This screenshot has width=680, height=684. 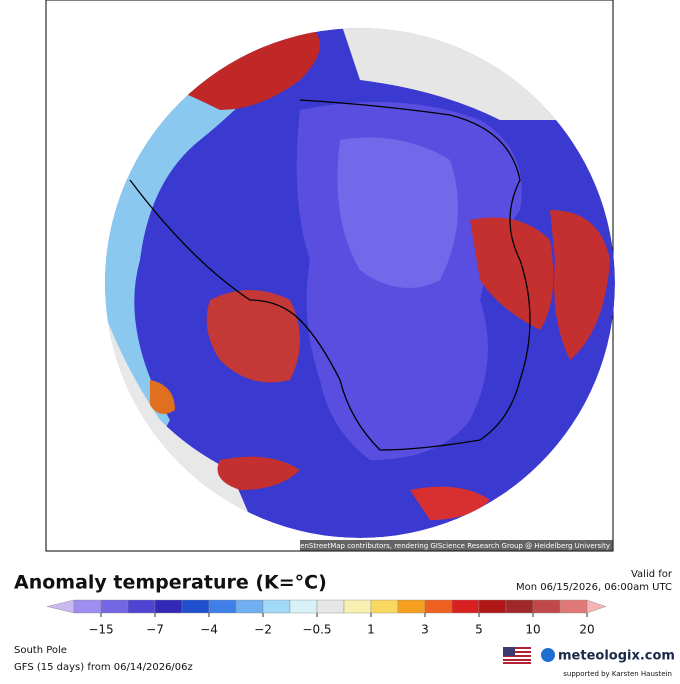 What do you see at coordinates (517, 655) in the screenshot?
I see `us-flag` at bounding box center [517, 655].